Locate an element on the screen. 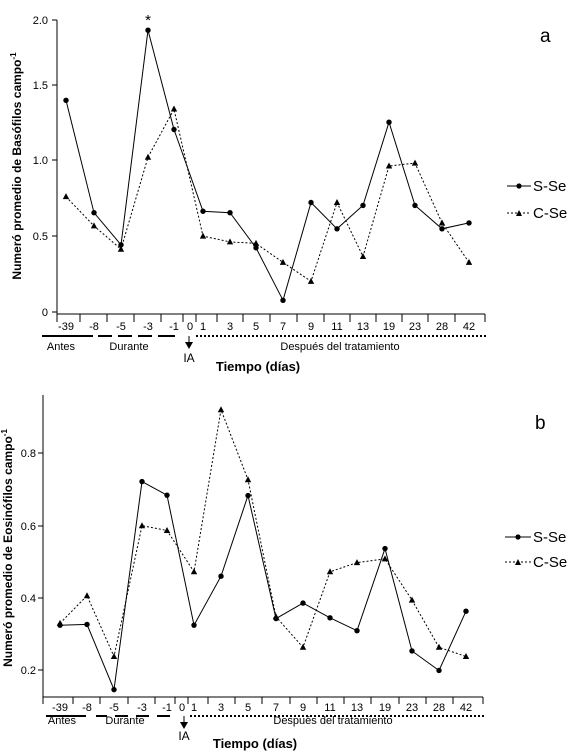 Image resolution: width=580 pixels, height=755 pixels. x-tick-label: -8 is located at coordinates (87, 708).